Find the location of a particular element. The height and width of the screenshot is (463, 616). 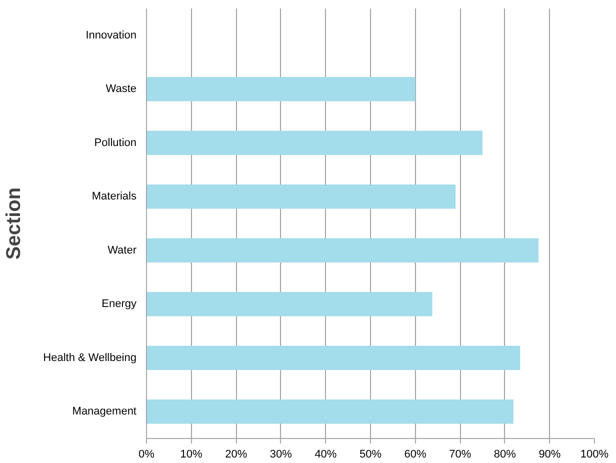

x-tick-label: 0% is located at coordinates (146, 454).